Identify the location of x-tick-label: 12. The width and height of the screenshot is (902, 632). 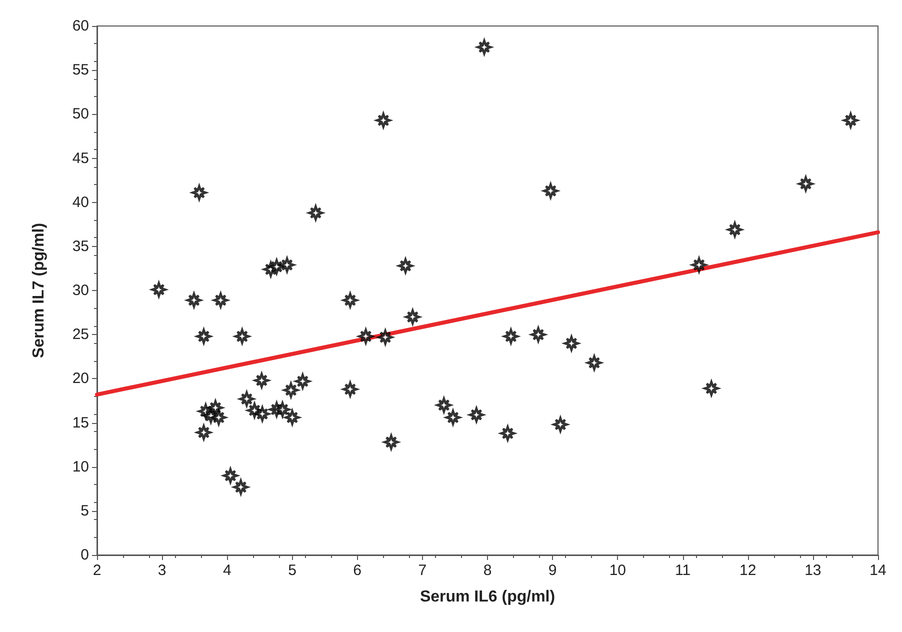
(747, 570).